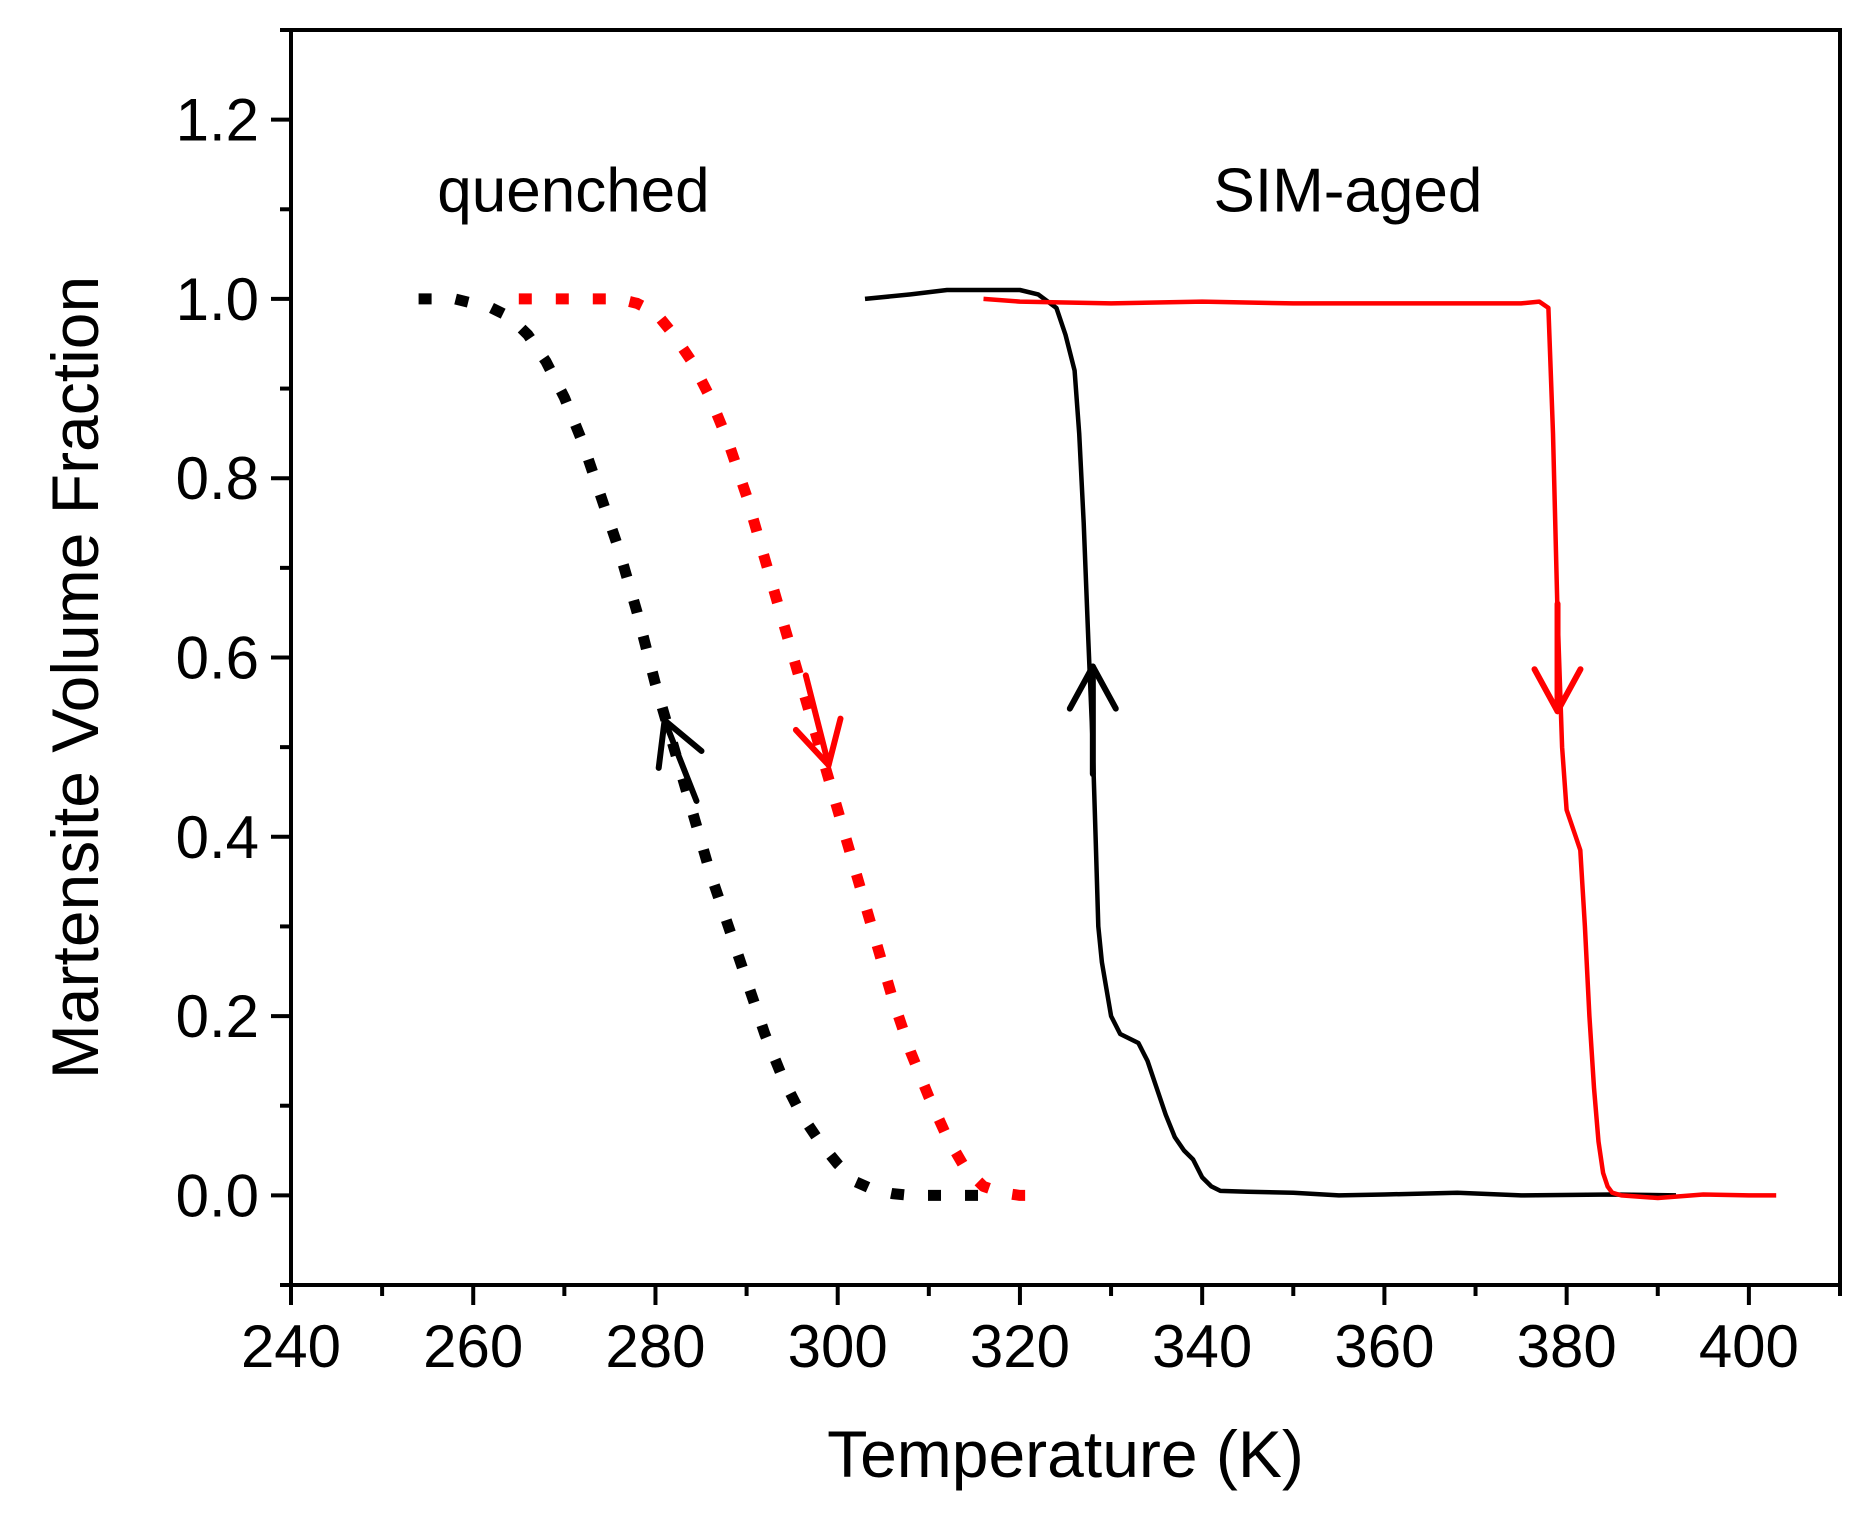  What do you see at coordinates (1119, 702) in the screenshot?
I see `direction-arrows` at bounding box center [1119, 702].